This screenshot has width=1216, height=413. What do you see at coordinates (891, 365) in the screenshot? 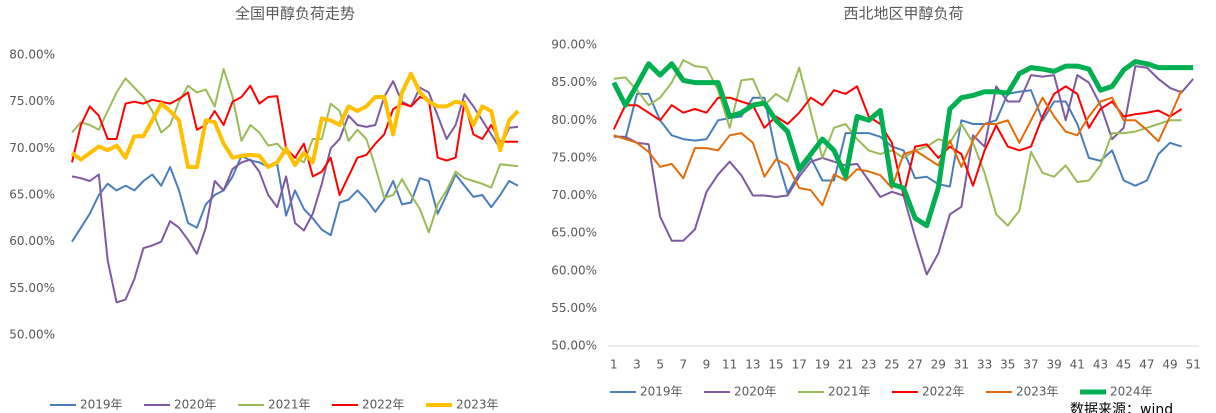
I see `x-tick-label: 25` at bounding box center [891, 365].